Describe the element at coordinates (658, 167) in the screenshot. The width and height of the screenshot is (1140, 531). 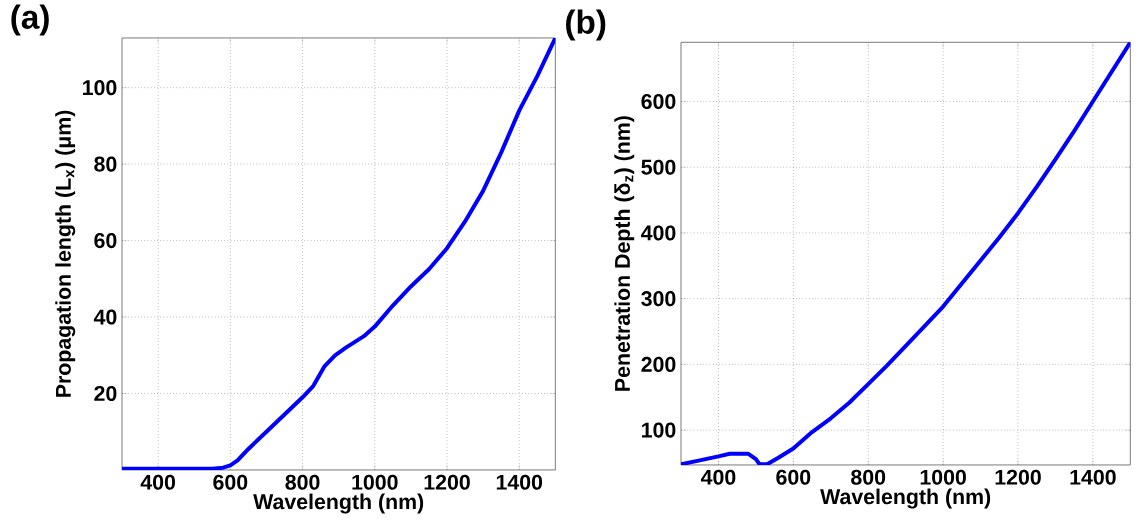
I see `y-tick-label: 500` at that location.